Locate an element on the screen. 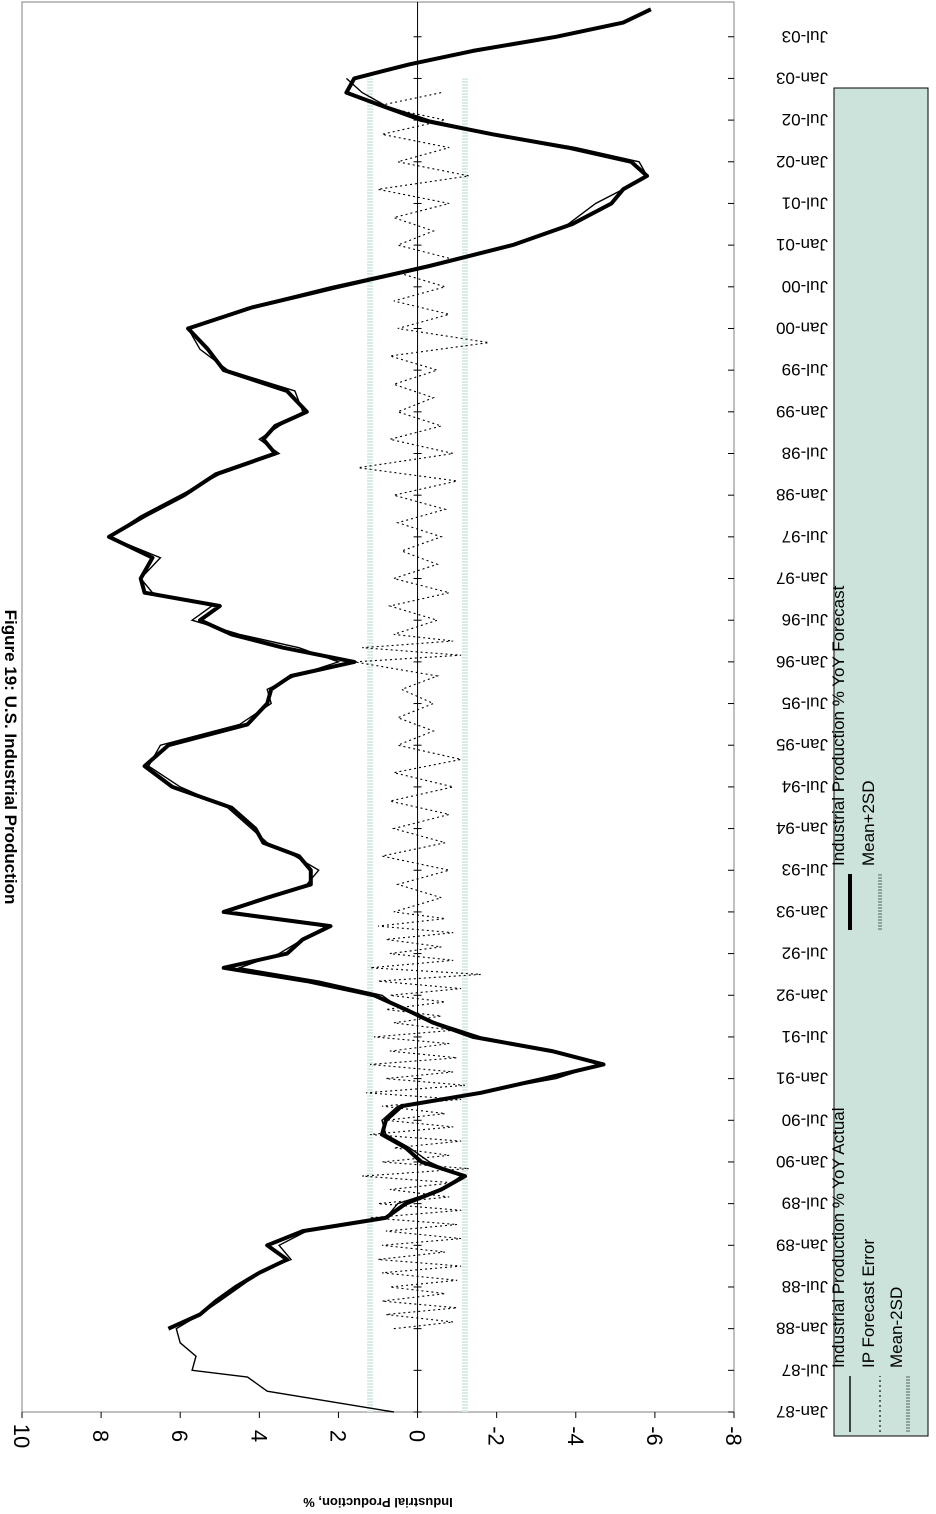  x-tick-label: Jul-95 is located at coordinates (805, 703).